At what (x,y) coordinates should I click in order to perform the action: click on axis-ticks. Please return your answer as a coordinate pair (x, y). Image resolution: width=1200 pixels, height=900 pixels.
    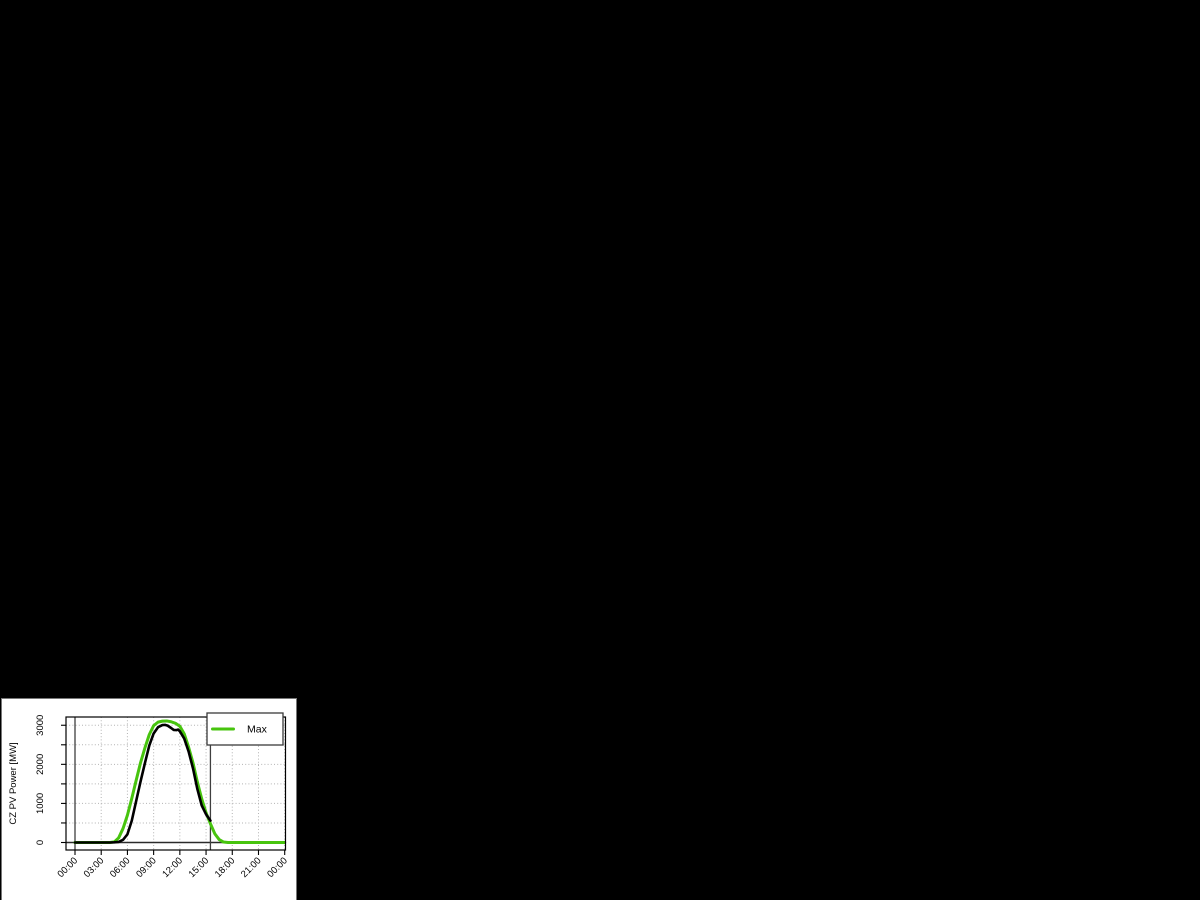
    Looking at the image, I should click on (173, 789).